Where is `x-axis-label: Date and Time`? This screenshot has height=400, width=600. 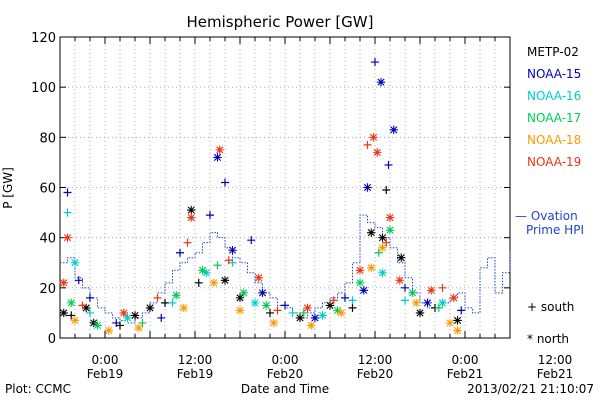 x-axis-label: Date and Time is located at coordinates (285, 389).